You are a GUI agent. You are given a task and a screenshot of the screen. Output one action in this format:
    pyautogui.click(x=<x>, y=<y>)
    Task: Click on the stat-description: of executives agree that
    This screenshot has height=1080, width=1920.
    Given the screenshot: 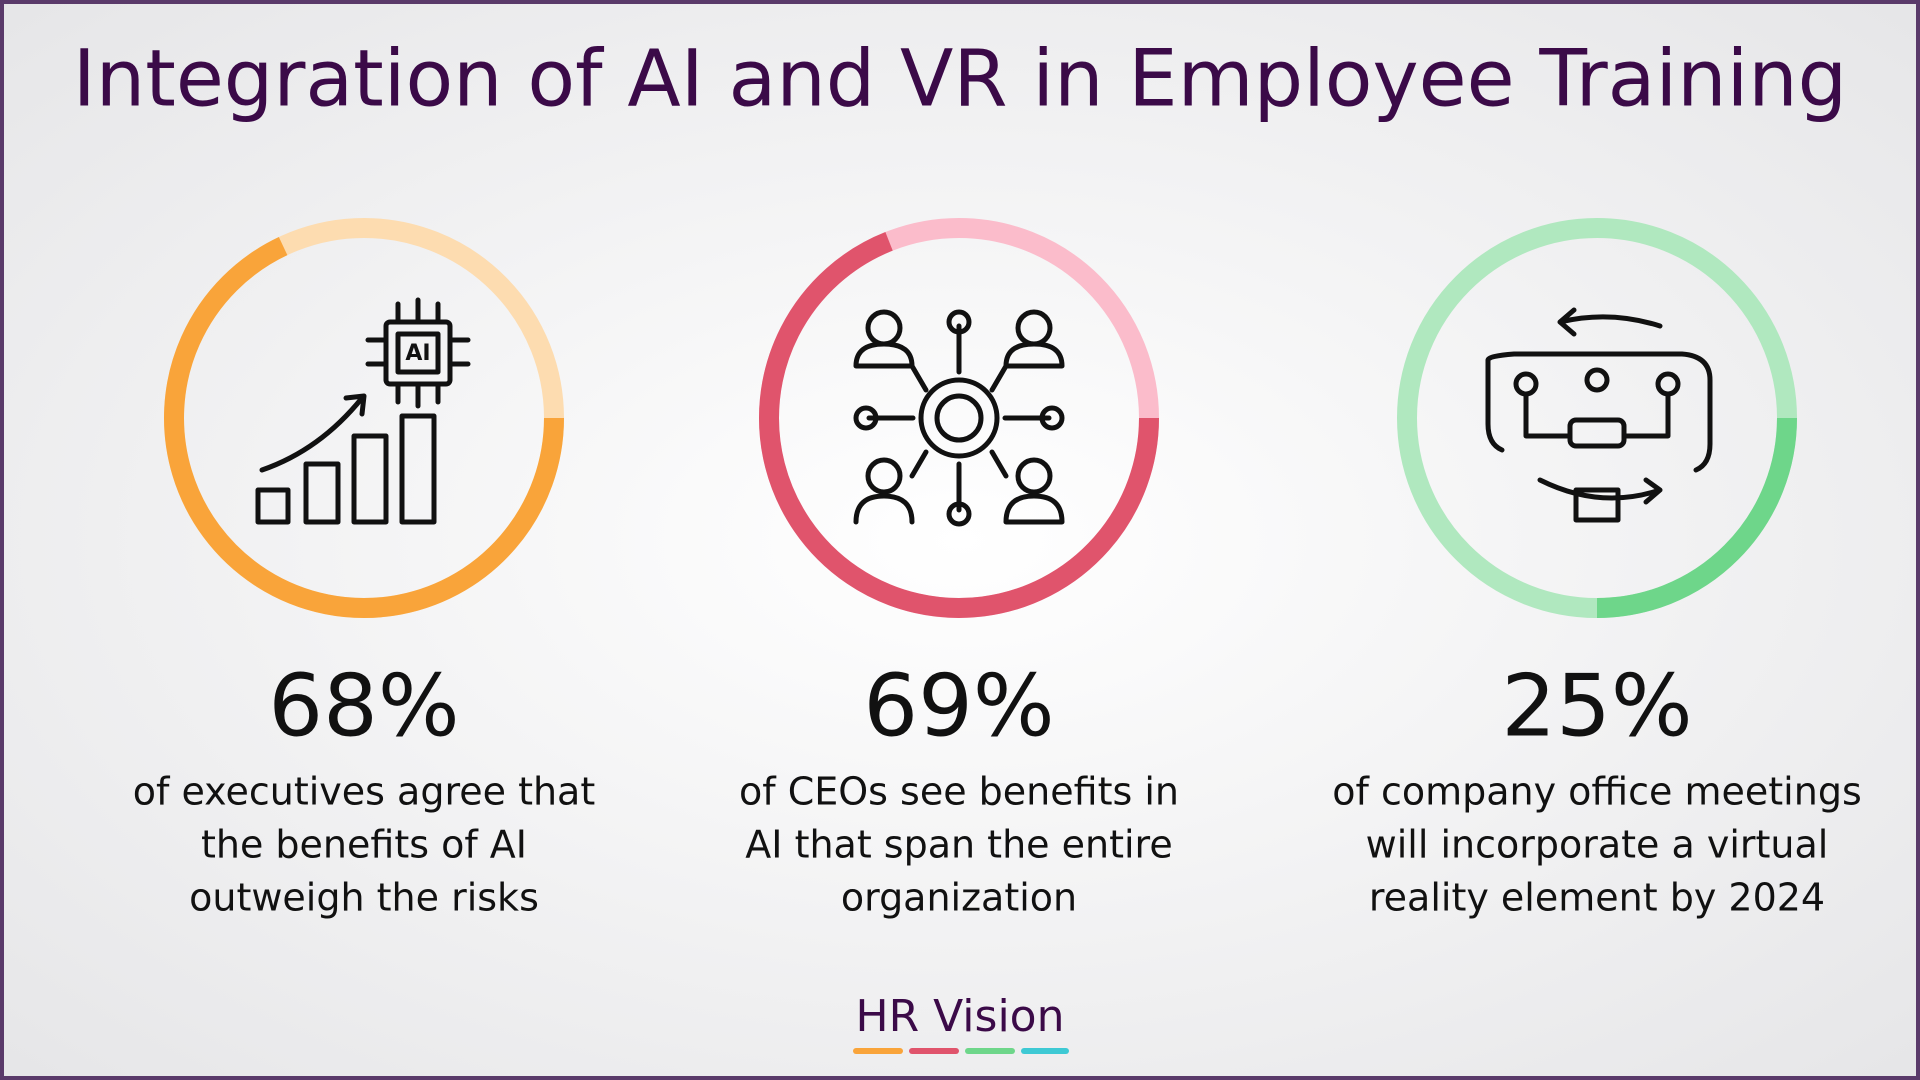 What is the action you would take?
    pyautogui.click(x=364, y=792)
    